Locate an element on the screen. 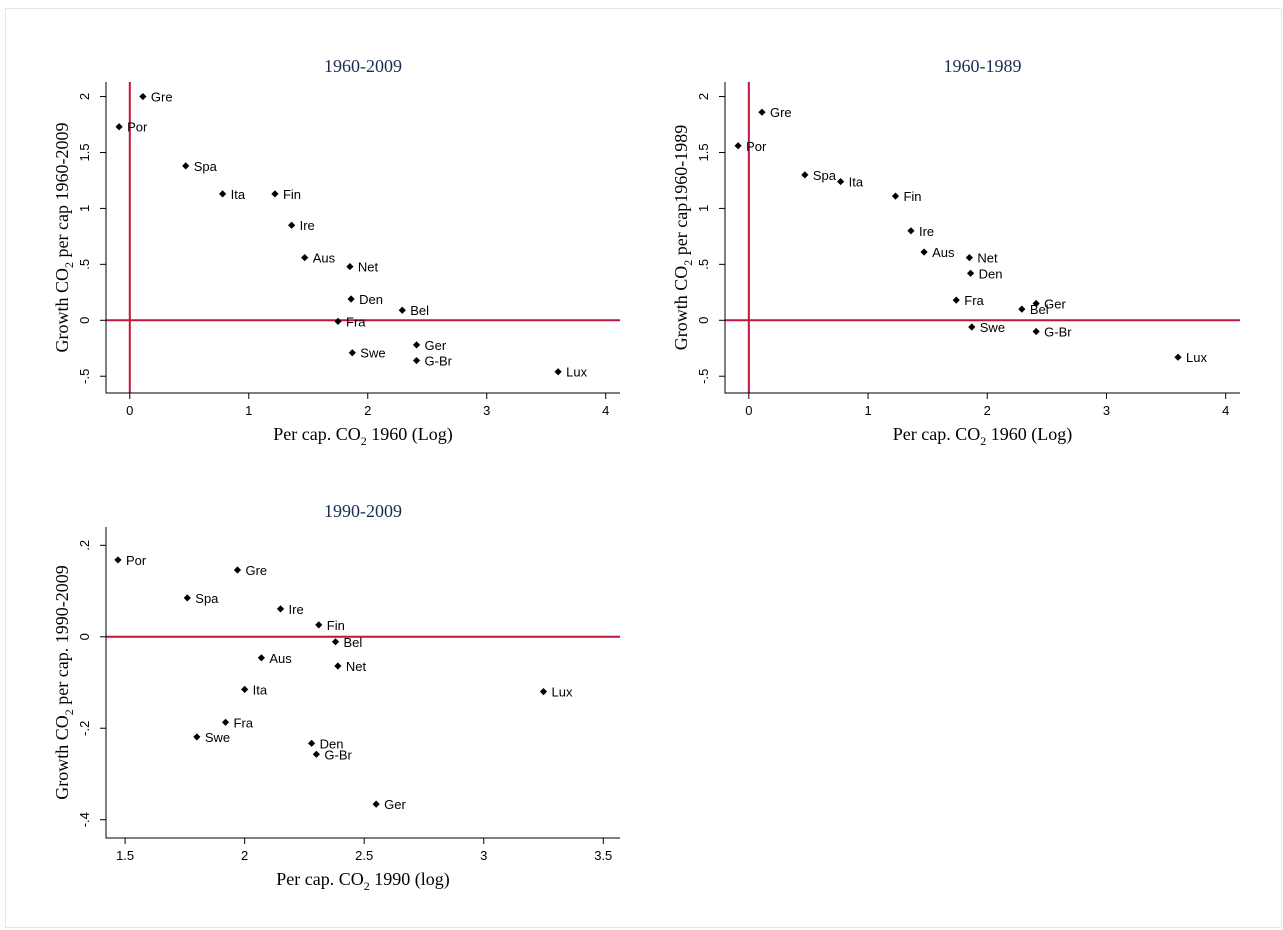 Image resolution: width=1283 pixels, height=930 pixels. x-tick-label: 1.5 is located at coordinates (125, 855).